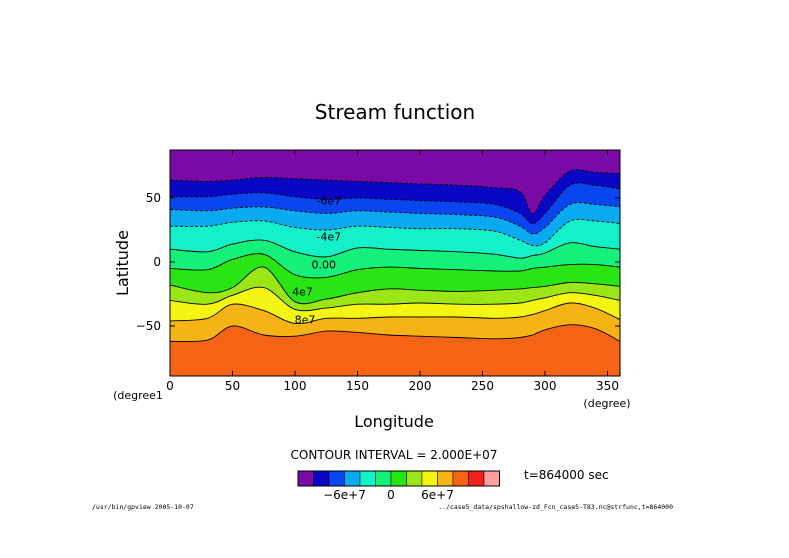 This screenshot has width=789, height=558. Describe the element at coordinates (170, 386) in the screenshot. I see `x-tick-label: 0` at that location.